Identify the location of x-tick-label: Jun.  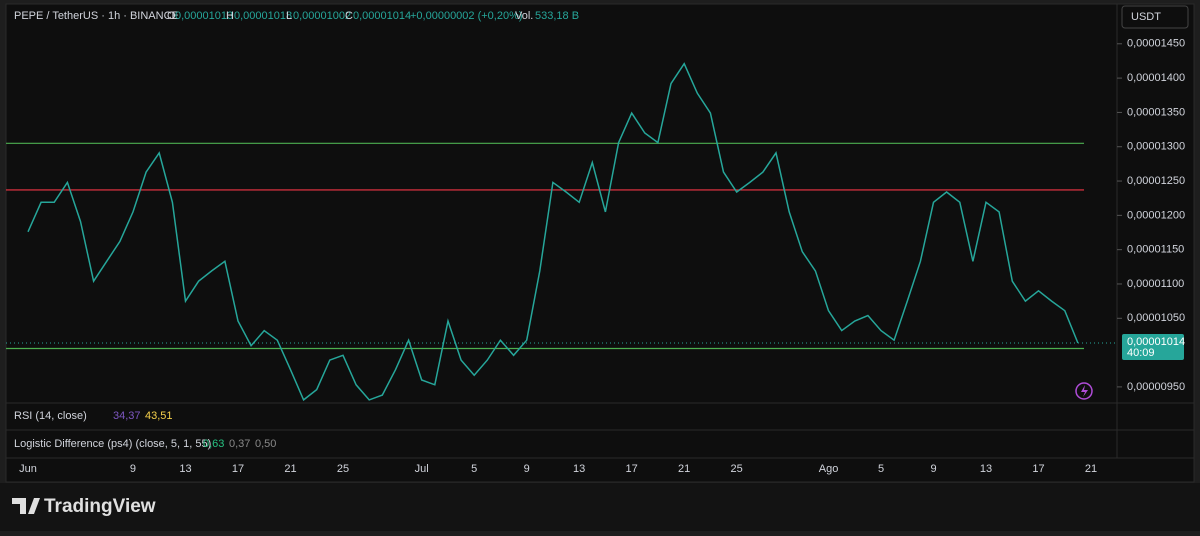
(28, 469).